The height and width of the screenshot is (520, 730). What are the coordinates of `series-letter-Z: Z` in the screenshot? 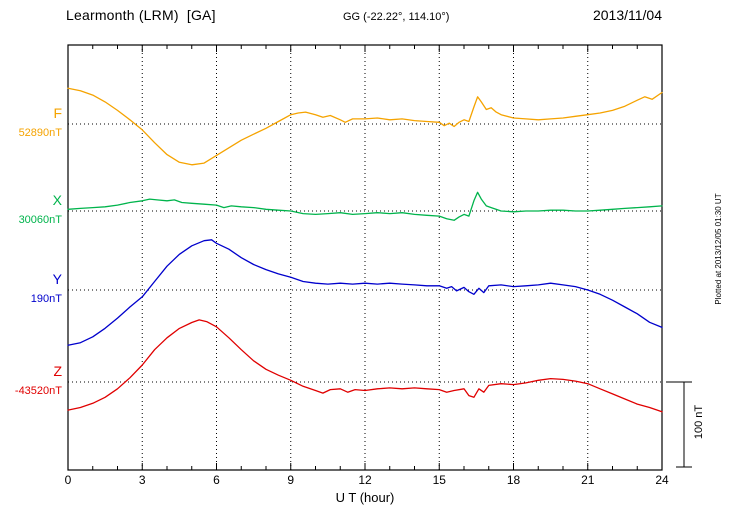 It's located at (57, 371).